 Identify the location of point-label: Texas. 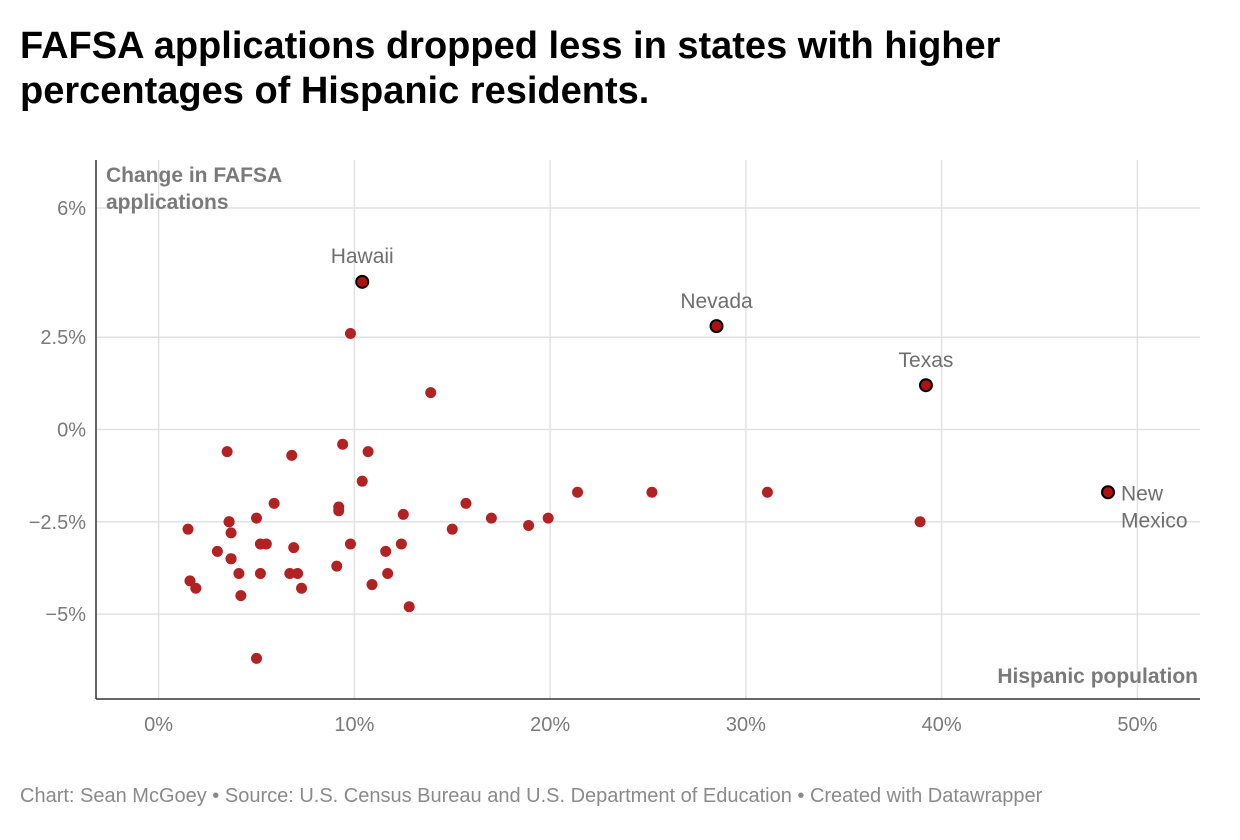
(926, 360).